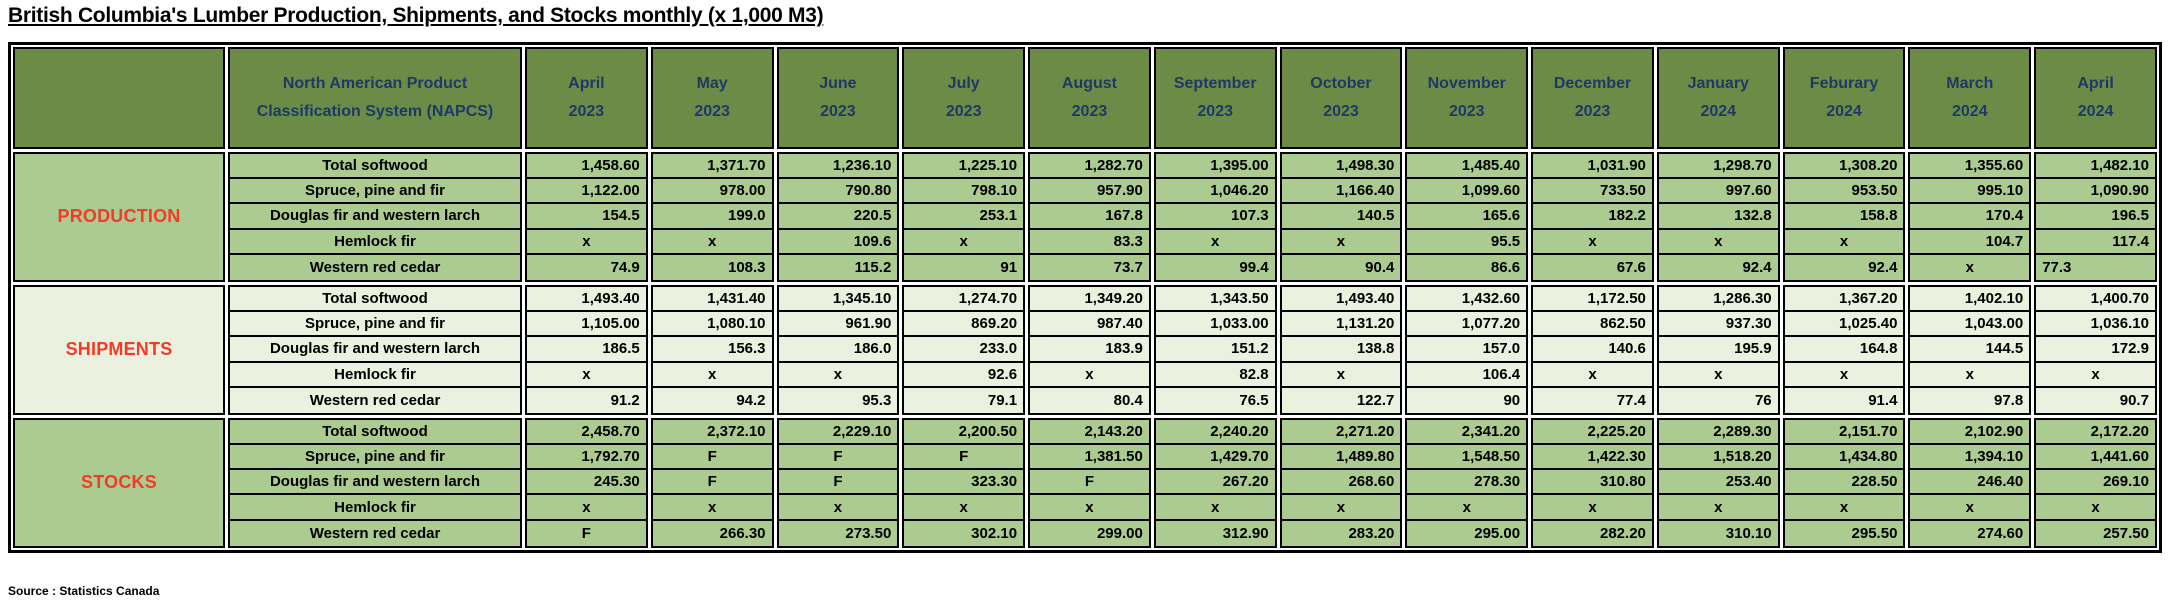 This screenshot has height=616, width=2178. I want to click on value-cell: 1,099.60, so click(1467, 192).